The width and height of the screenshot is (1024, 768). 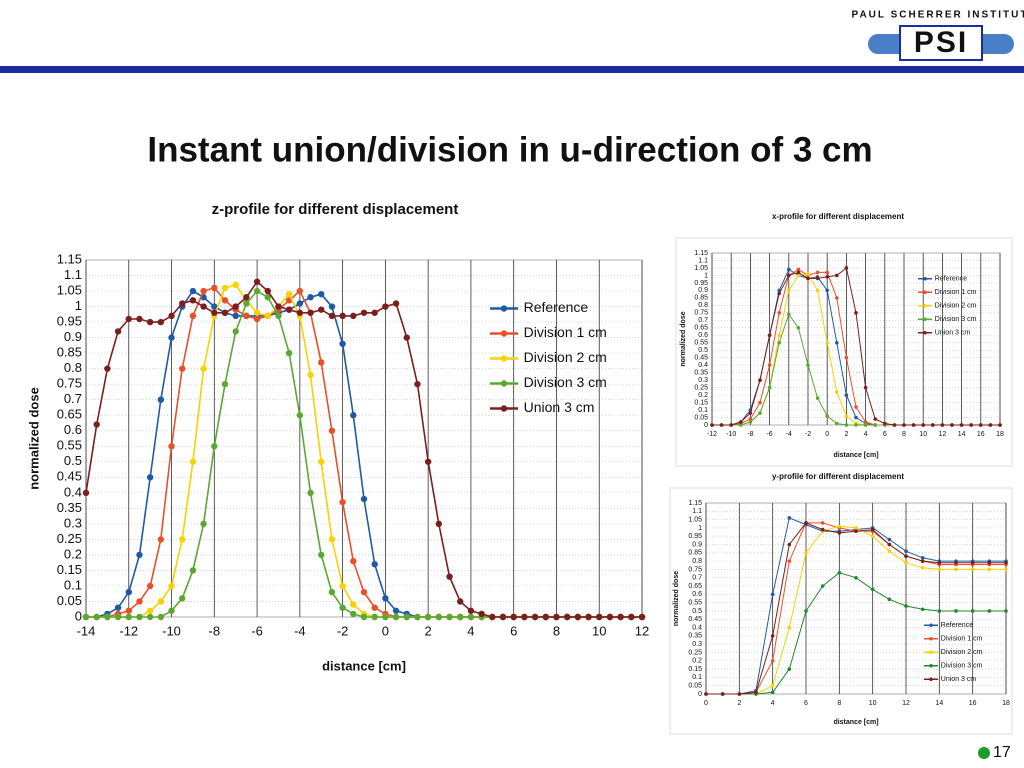 What do you see at coordinates (700, 528) in the screenshot?
I see `y-tick-label: 1` at bounding box center [700, 528].